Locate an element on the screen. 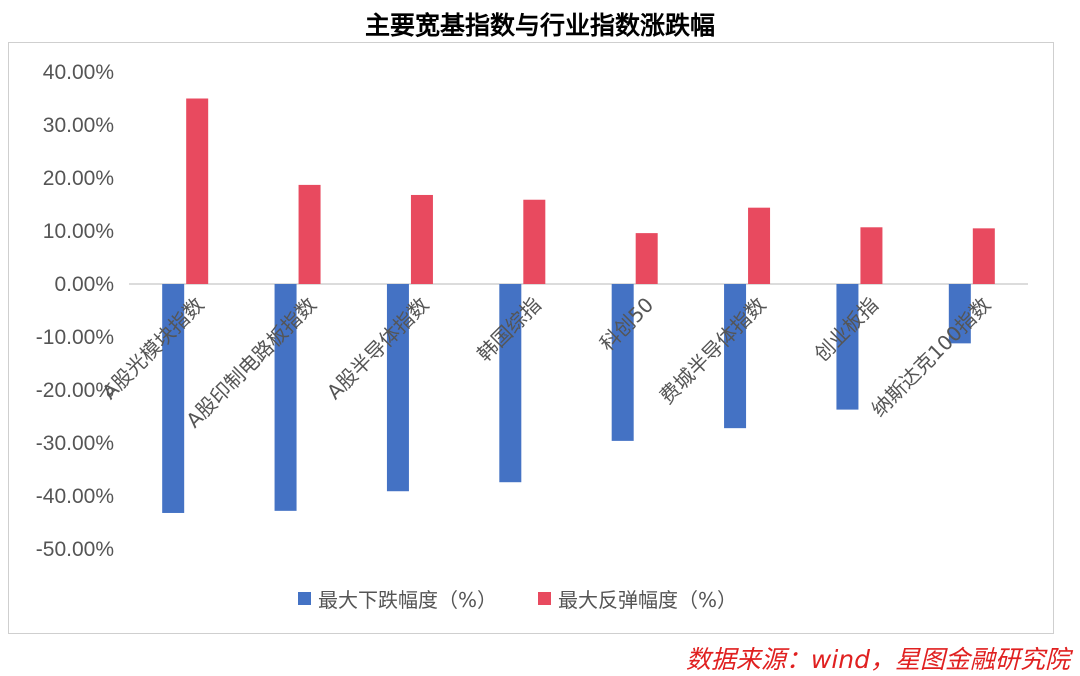 The image size is (1080, 676). legend-label: 最大下跌幅度（%） is located at coordinates (407, 600).